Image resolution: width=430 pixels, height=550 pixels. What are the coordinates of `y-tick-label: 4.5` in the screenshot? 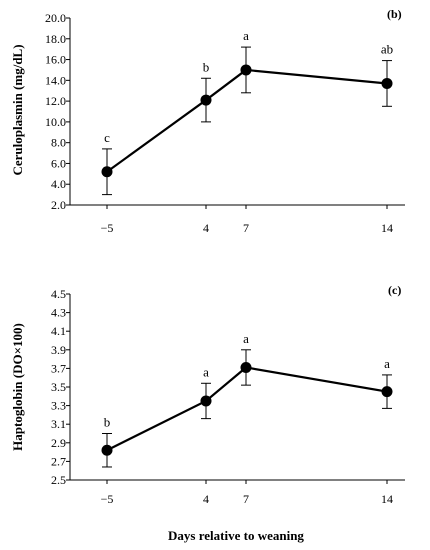 It's located at (58, 294).